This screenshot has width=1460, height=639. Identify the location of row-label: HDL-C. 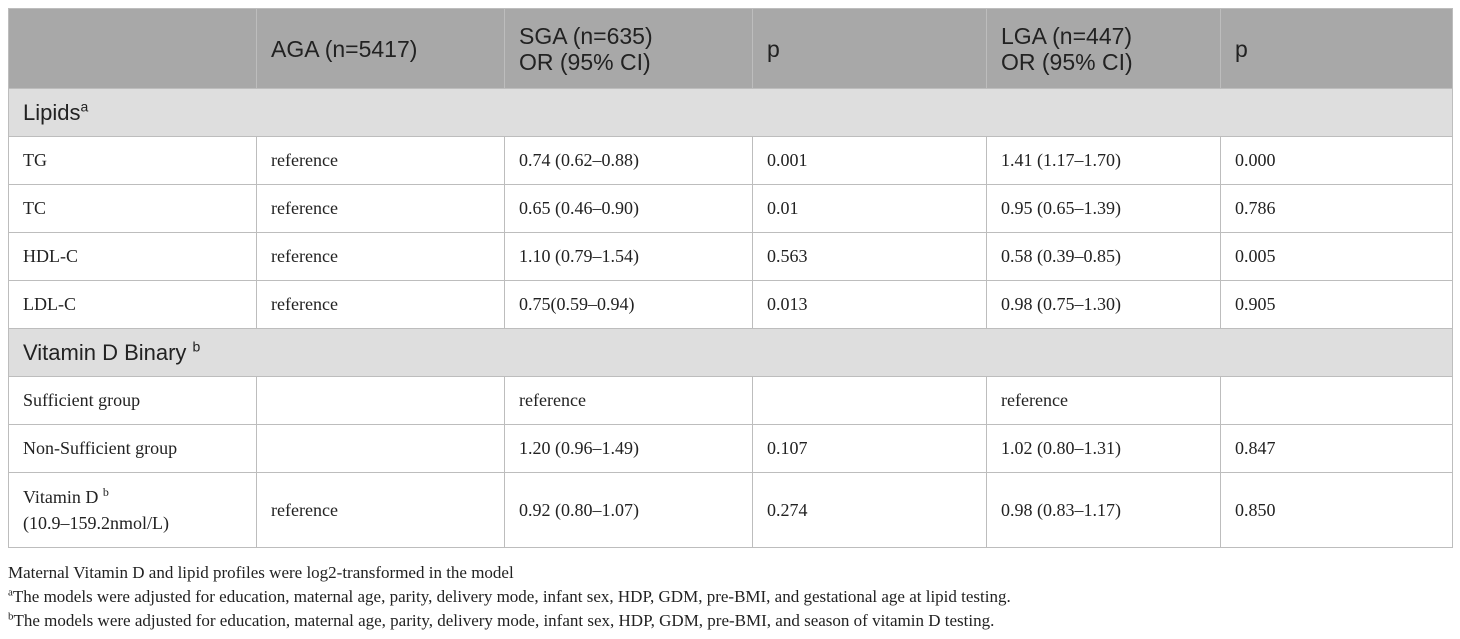
(132, 256).